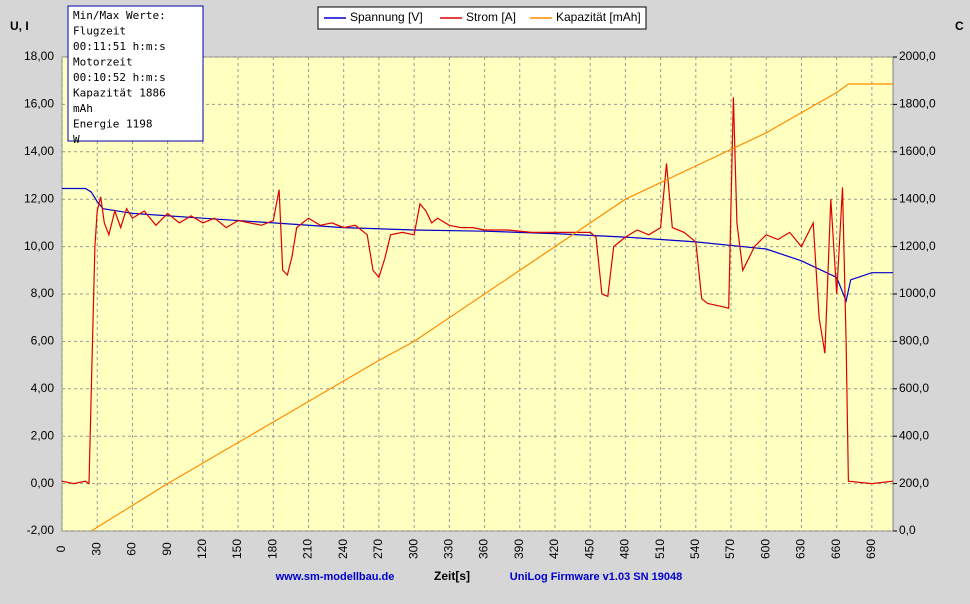 Image resolution: width=970 pixels, height=604 pixels. I want to click on x-tick-label: 0, so click(61, 548).